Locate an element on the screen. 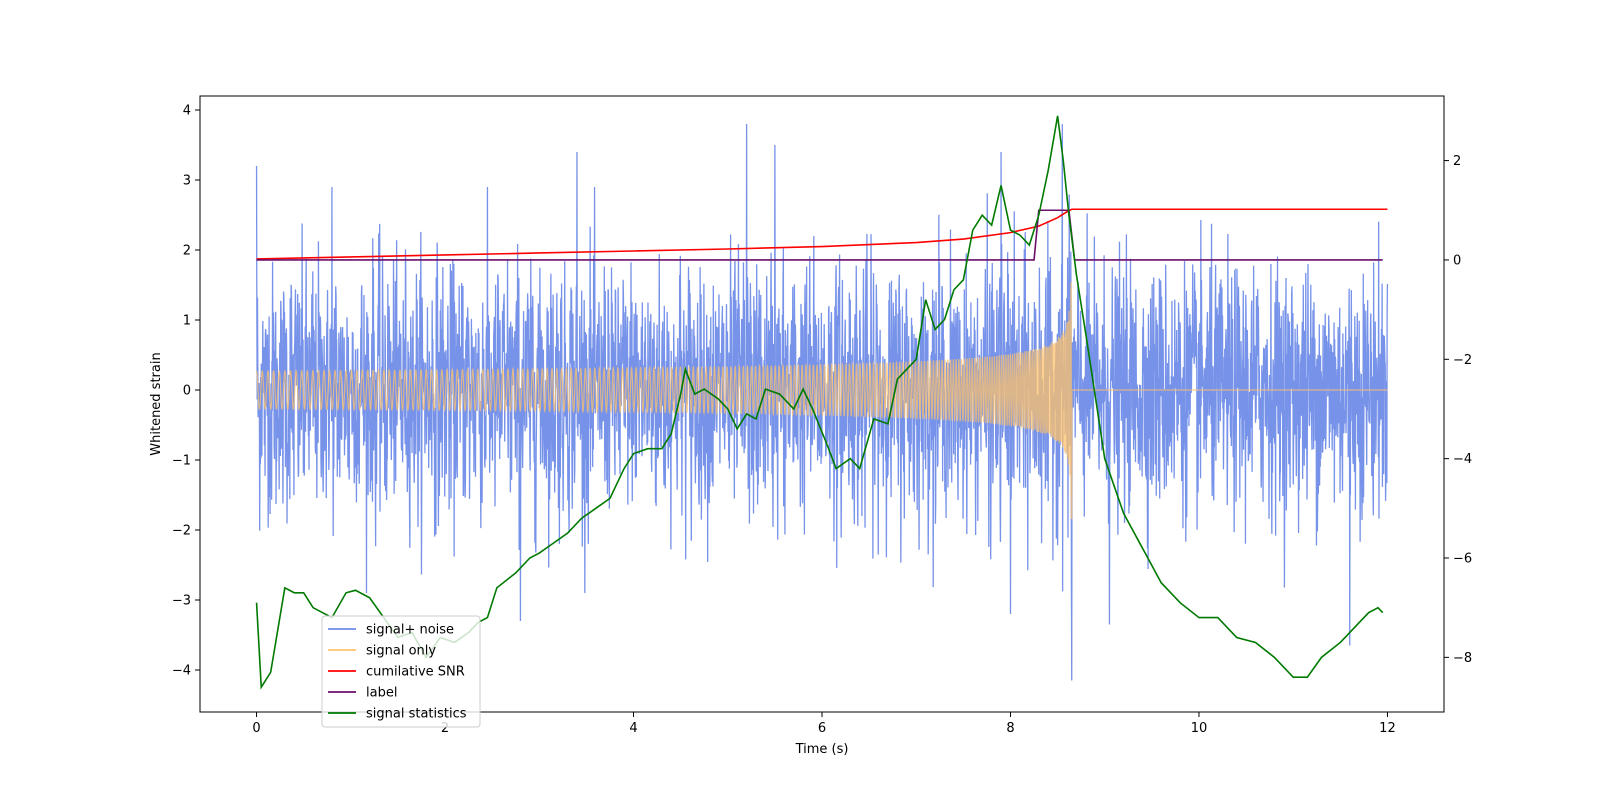 The height and width of the screenshot is (800, 1600). y-tick-label: 1 is located at coordinates (187, 321).